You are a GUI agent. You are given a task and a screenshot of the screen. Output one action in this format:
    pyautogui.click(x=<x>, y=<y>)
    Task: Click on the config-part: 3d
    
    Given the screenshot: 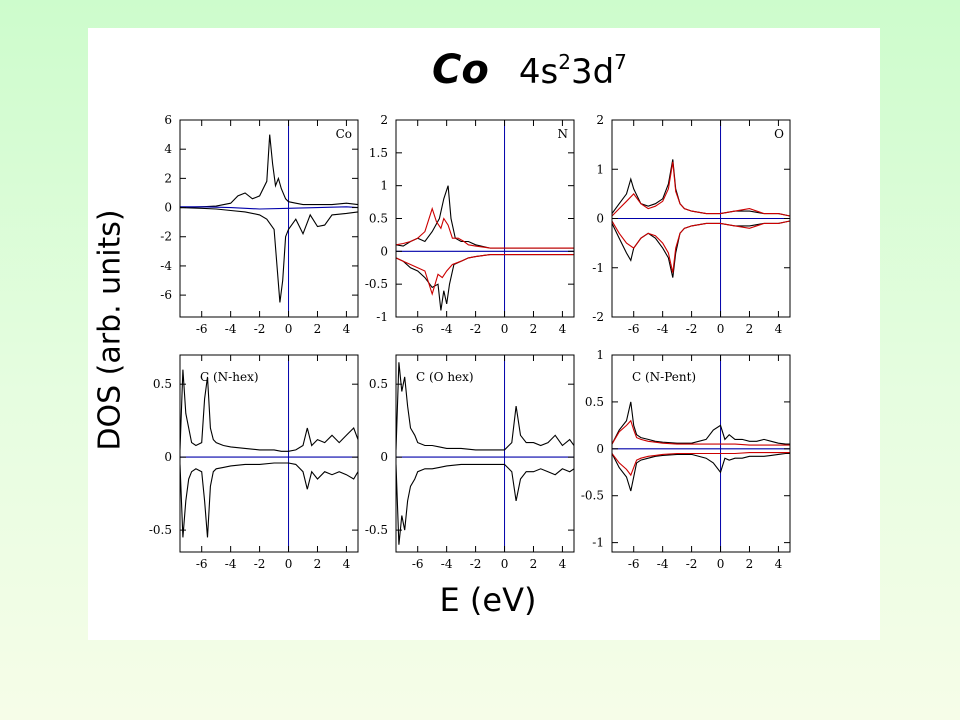 What is the action you would take?
    pyautogui.click(x=592, y=72)
    